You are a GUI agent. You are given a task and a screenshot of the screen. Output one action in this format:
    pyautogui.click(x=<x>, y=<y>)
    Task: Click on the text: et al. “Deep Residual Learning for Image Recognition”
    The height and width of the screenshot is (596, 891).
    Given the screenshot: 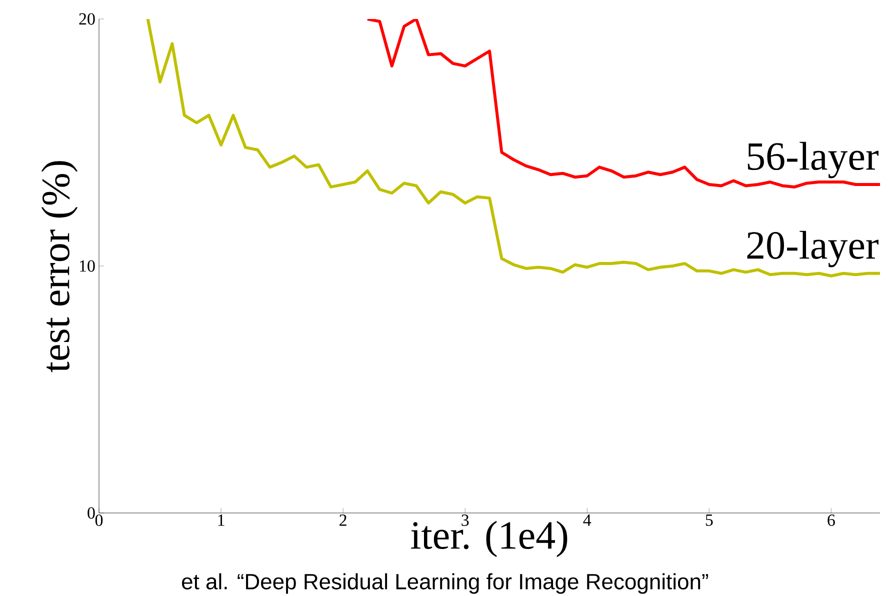 What is the action you would take?
    pyautogui.click(x=445, y=583)
    